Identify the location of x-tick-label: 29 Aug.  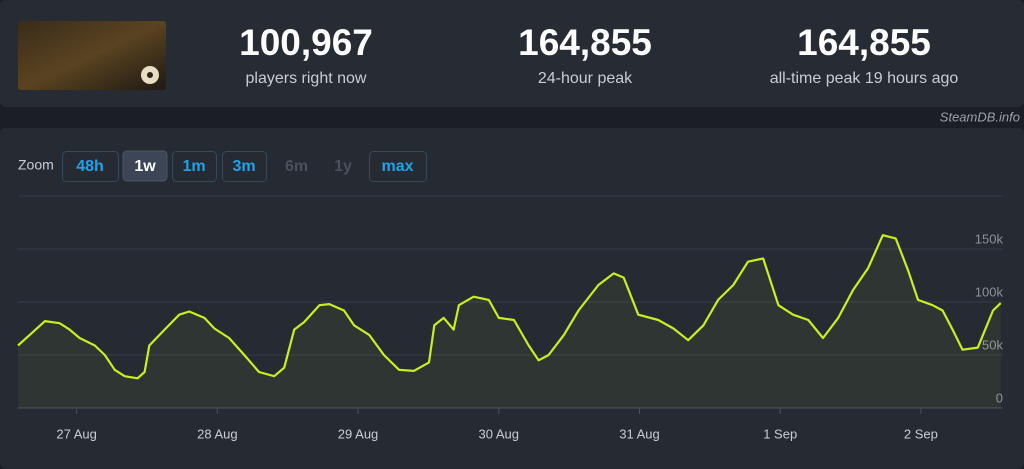
(358, 433).